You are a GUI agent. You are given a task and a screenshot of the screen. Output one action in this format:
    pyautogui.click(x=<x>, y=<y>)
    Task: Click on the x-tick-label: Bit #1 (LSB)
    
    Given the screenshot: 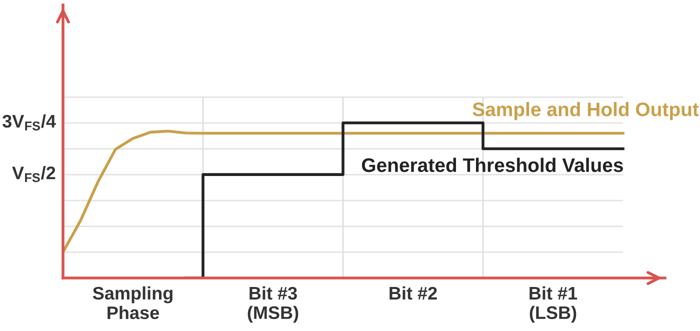 What is the action you would take?
    pyautogui.click(x=554, y=304)
    